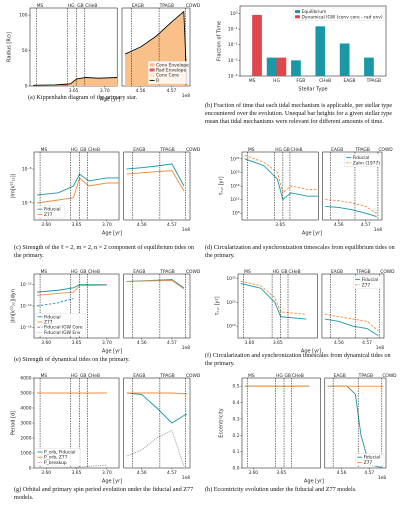  I want to click on y-tick-label: 10⁻², so click(233, 45).